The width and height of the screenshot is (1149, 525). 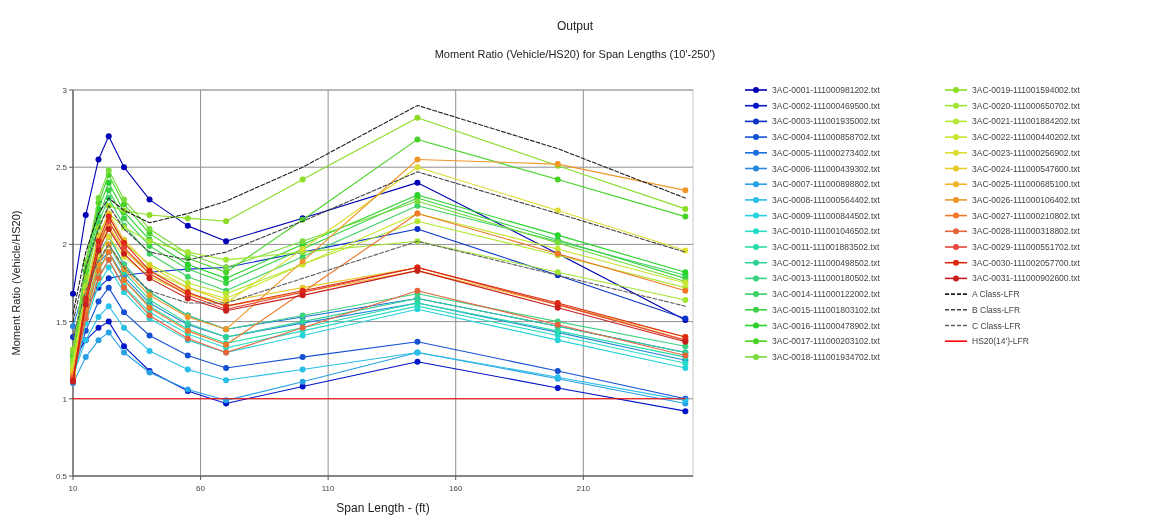 What do you see at coordinates (826, 215) in the screenshot?
I see `legend-label: 3AC-0009-111000844502.txt` at bounding box center [826, 215].